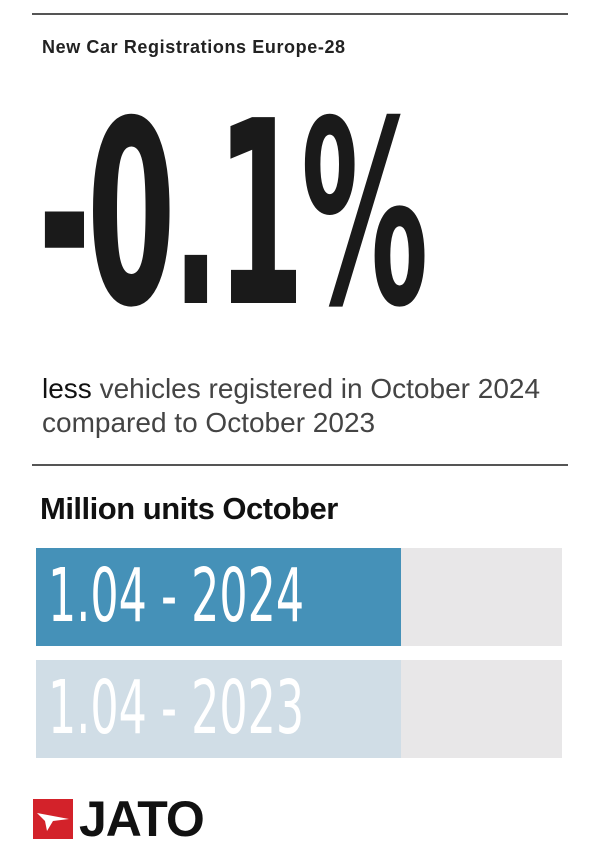 This screenshot has height=861, width=600. What do you see at coordinates (176, 708) in the screenshot?
I see `bar-label-2023: 1.04 - 2023` at bounding box center [176, 708].